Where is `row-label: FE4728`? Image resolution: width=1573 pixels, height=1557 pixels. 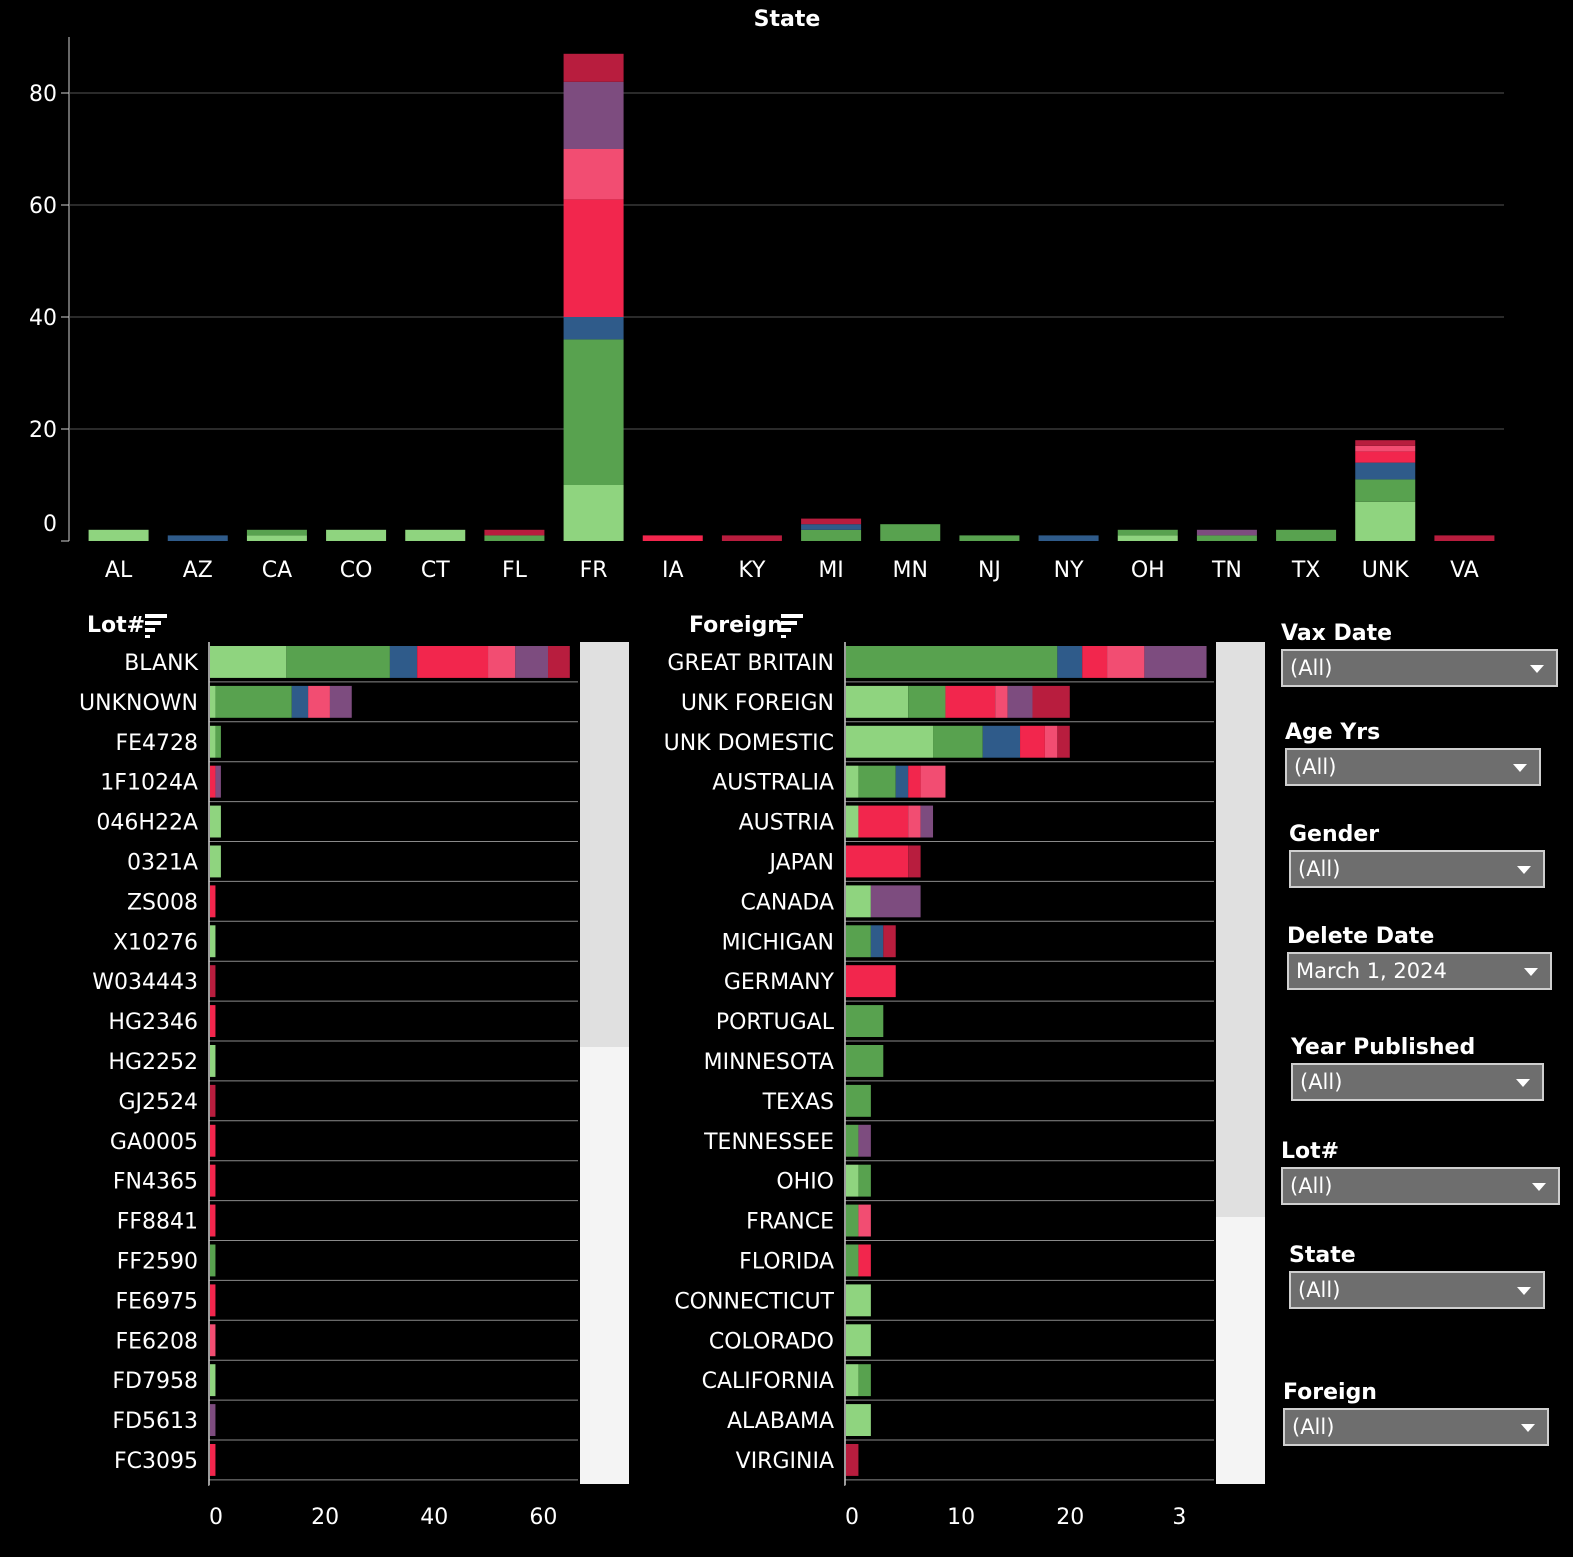
row-label: FE4728 is located at coordinates (156, 743).